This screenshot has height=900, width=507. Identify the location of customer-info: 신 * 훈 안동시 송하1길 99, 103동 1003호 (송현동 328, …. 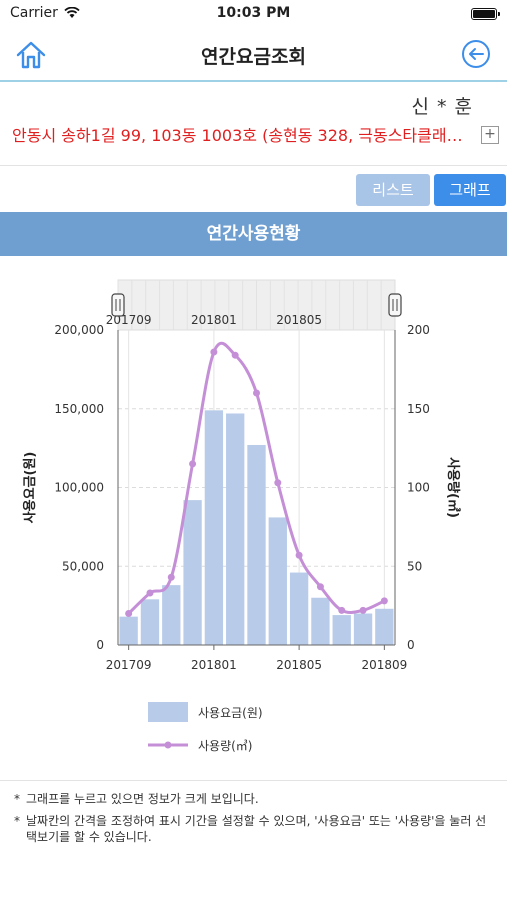
(253, 124).